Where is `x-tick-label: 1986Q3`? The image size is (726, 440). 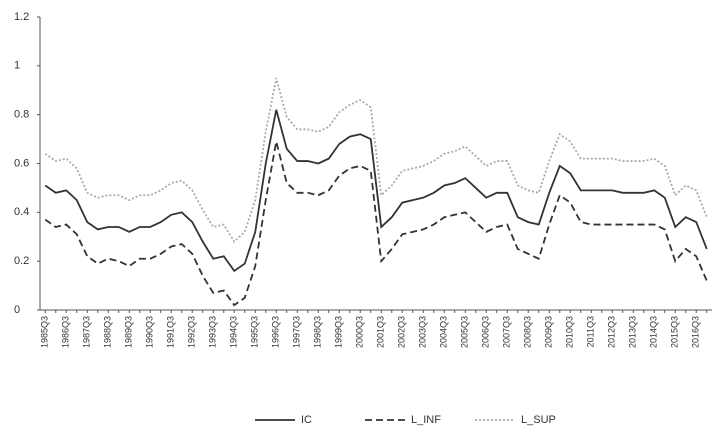 x-tick-label: 1986Q3 is located at coordinates (66, 332).